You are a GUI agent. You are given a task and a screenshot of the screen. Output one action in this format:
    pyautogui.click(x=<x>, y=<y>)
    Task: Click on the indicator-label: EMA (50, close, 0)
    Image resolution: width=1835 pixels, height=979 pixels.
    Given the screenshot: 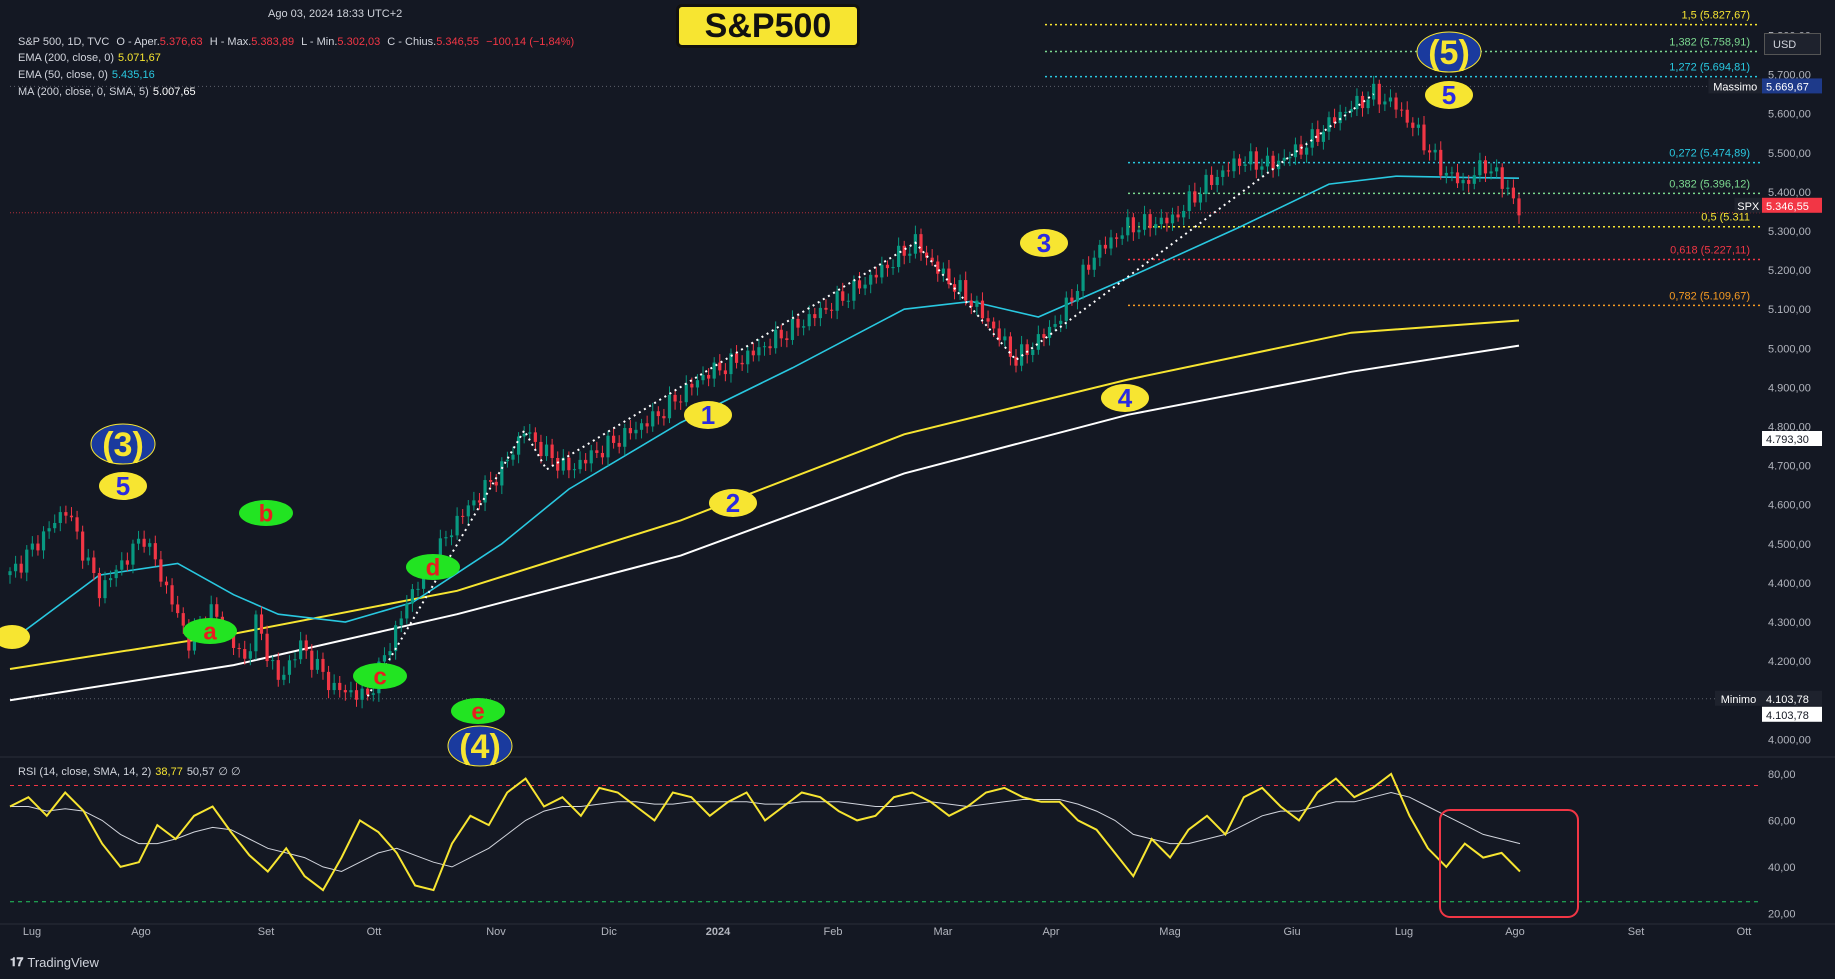 What is the action you would take?
    pyautogui.click(x=63, y=75)
    